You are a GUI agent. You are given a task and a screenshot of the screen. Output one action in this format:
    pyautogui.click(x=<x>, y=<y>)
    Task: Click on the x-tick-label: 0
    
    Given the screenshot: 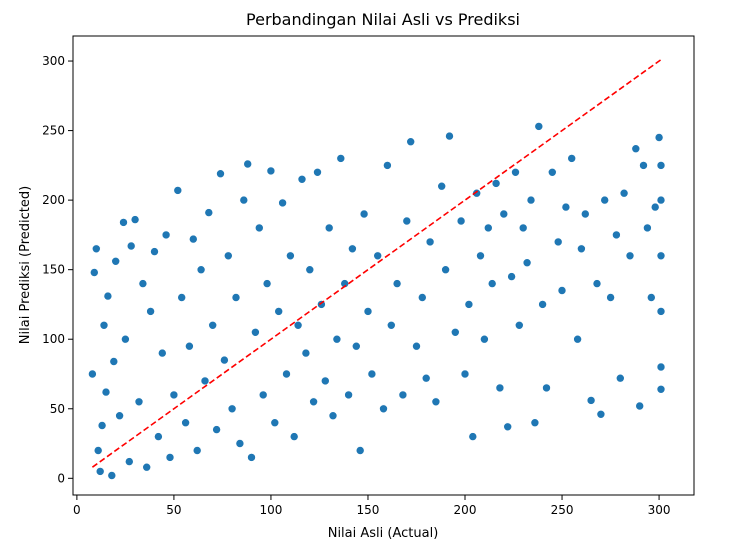 What is the action you would take?
    pyautogui.click(x=77, y=510)
    